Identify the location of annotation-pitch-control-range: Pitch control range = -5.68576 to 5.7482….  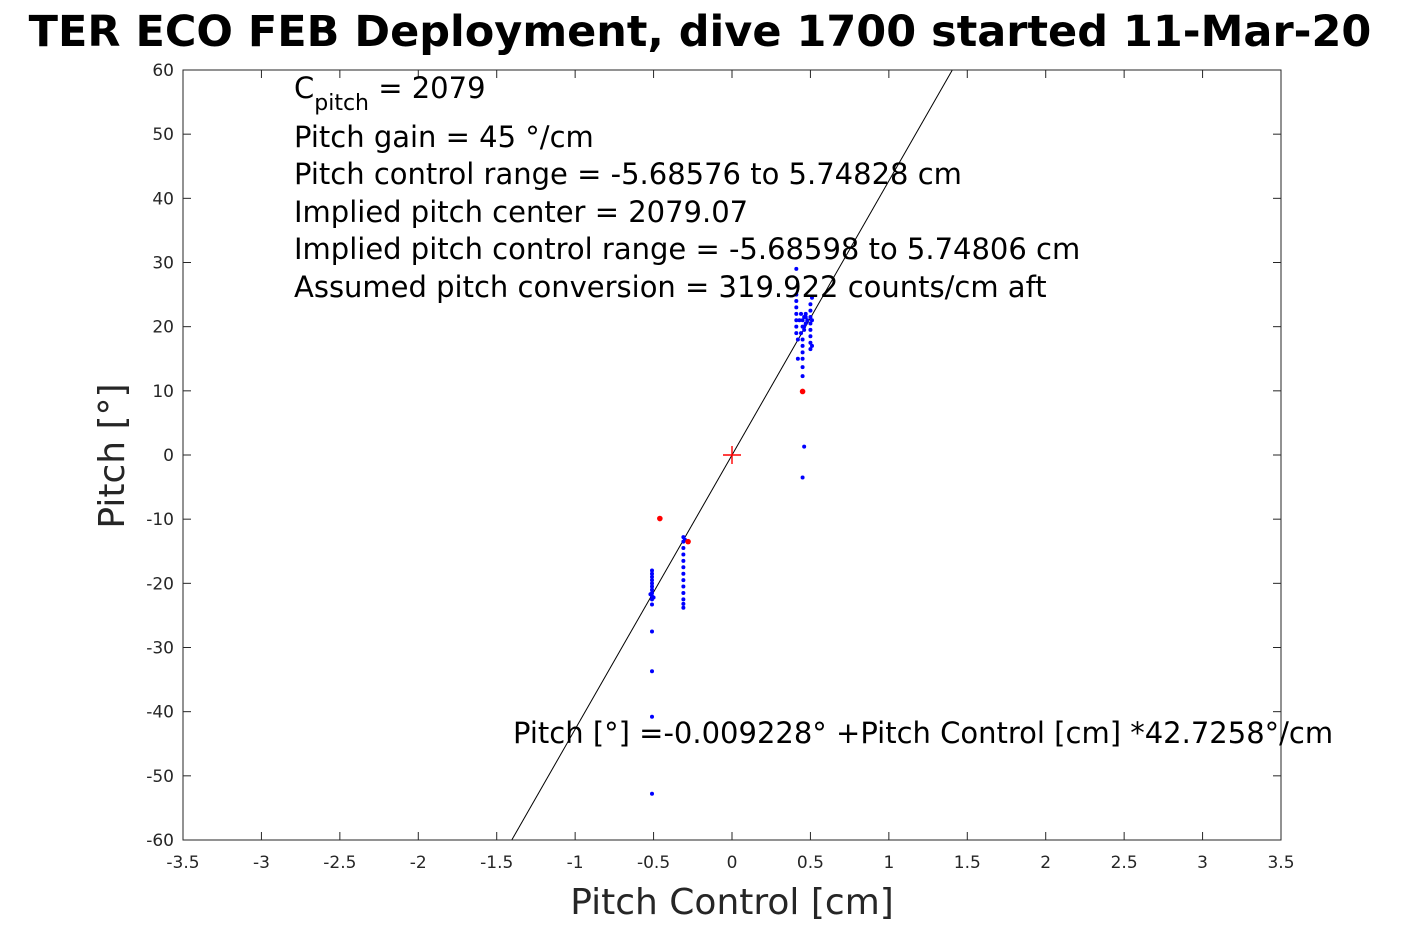
(628, 174).